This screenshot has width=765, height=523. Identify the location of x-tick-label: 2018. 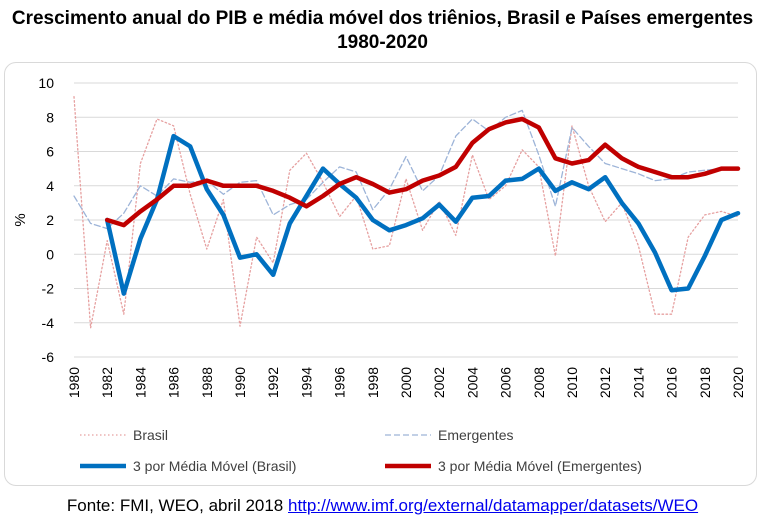
(705, 382).